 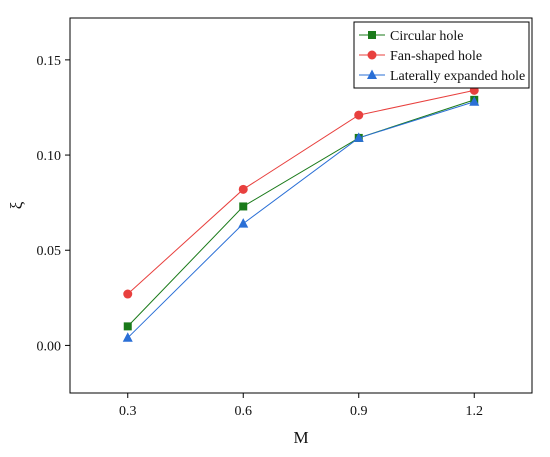 I want to click on y-tick-label: 0.15, so click(x=49, y=61).